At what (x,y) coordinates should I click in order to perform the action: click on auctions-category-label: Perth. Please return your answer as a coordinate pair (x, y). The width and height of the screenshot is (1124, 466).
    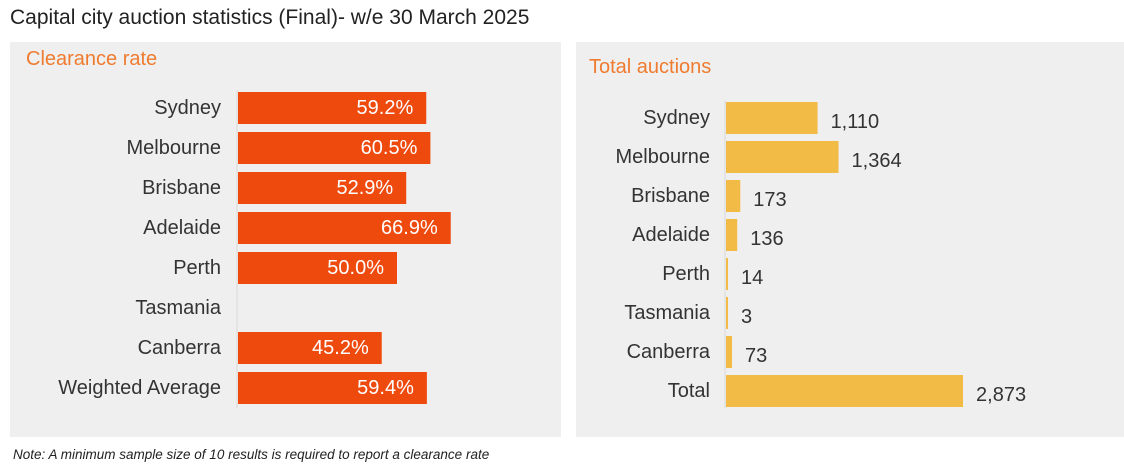
    Looking at the image, I should click on (686, 274).